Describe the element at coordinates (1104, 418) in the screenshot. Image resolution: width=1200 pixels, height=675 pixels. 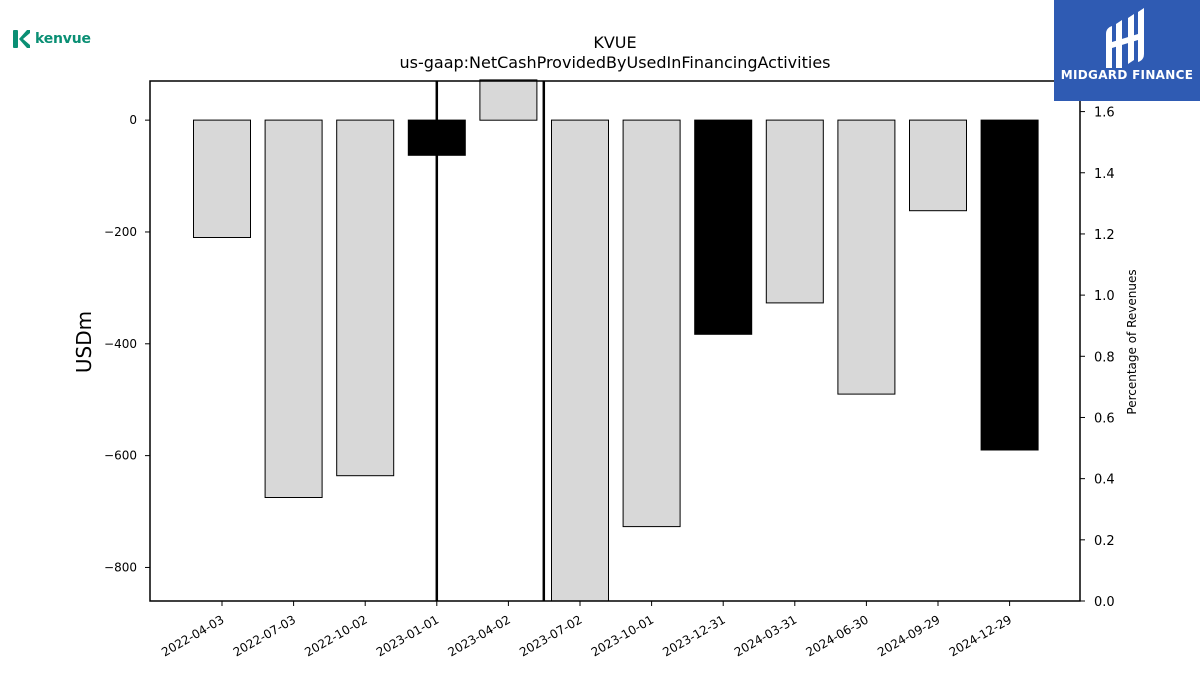
I see `y2-tick-label: 0.6` at that location.